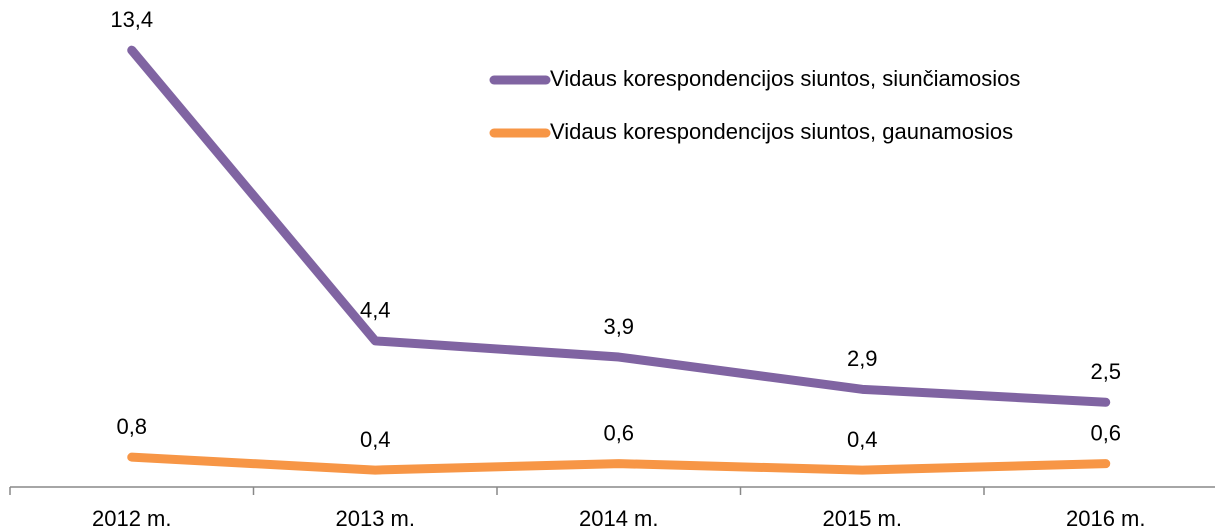  Describe the element at coordinates (131, 19) in the screenshot. I see `data-label: 13,4` at that location.